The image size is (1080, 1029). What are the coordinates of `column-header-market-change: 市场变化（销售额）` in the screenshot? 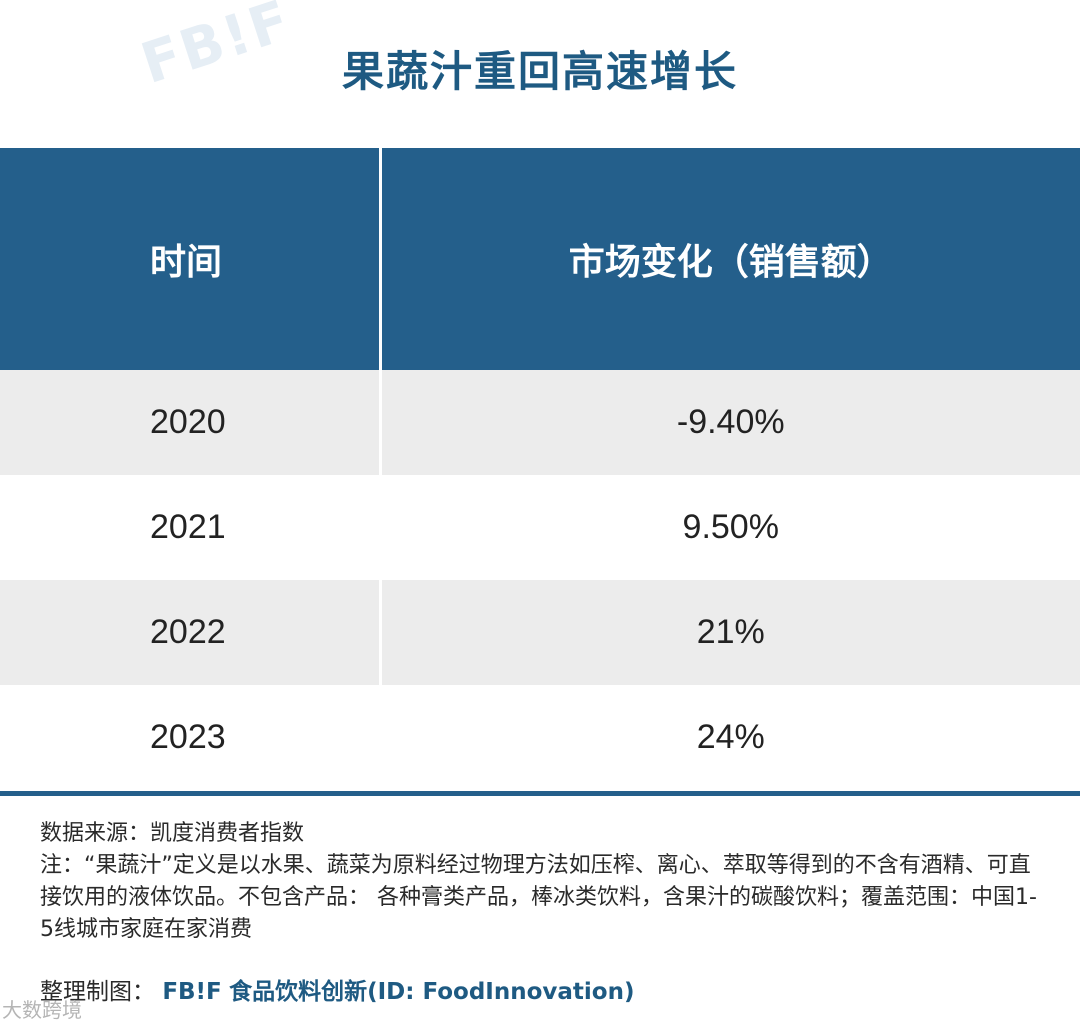 It's located at (730, 259).